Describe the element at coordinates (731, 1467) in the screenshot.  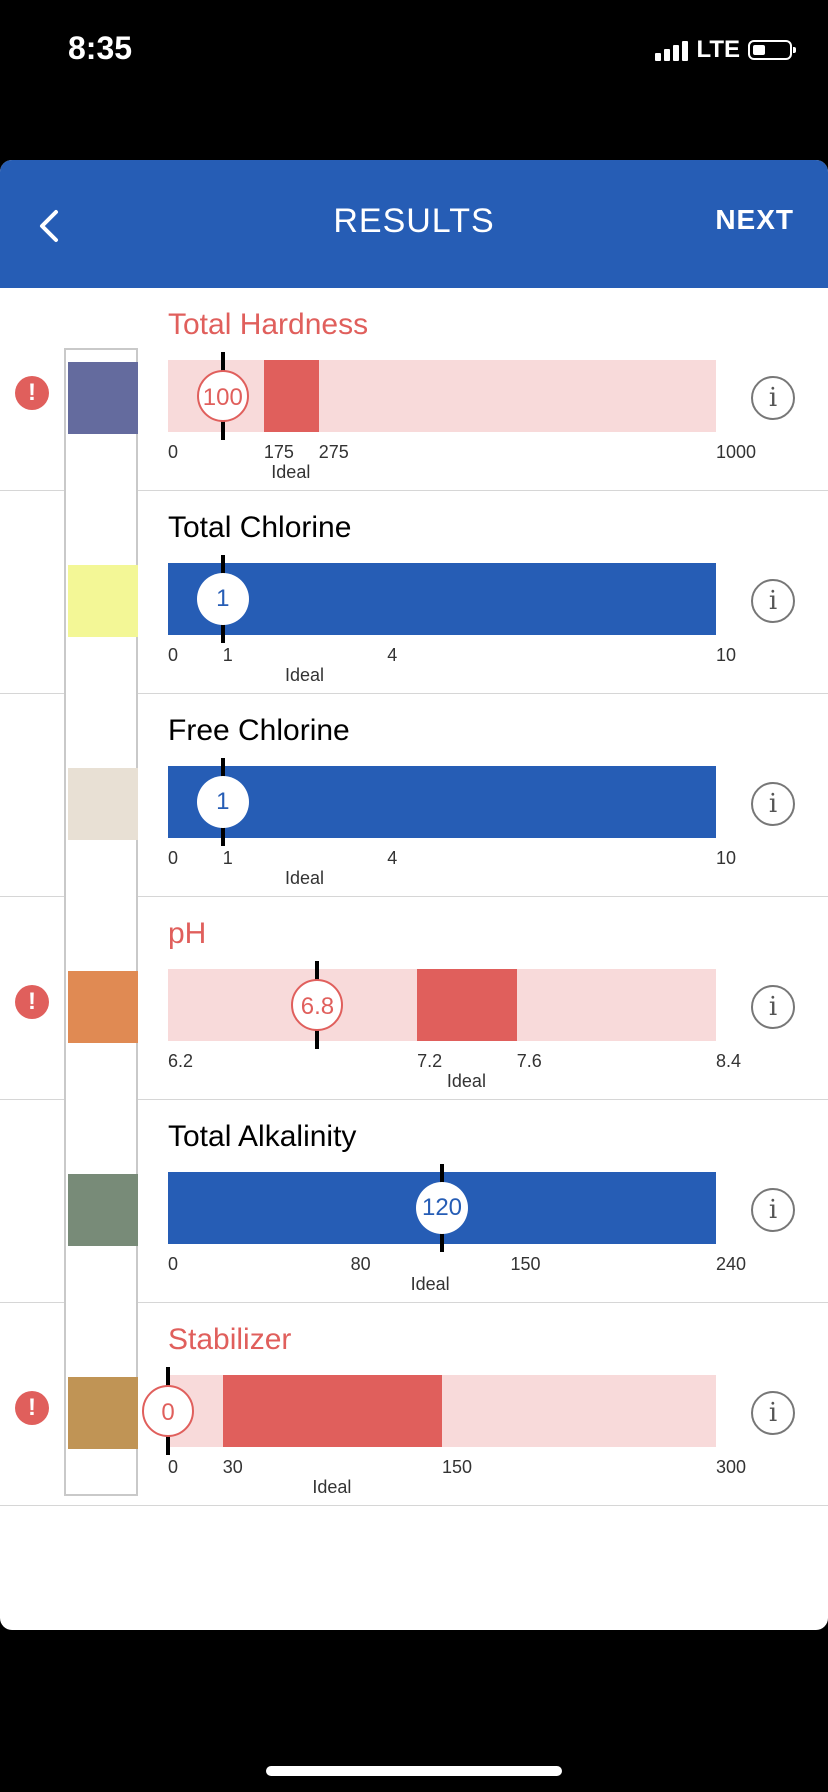
I see `scale-tick-label: 300` at that location.